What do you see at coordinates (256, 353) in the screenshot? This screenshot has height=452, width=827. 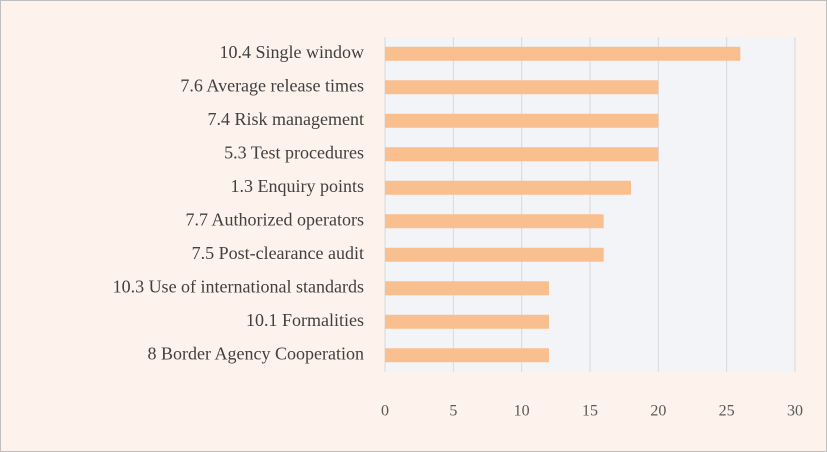 I see `y-tick-label: 8 Border Agency Cooperation` at bounding box center [256, 353].